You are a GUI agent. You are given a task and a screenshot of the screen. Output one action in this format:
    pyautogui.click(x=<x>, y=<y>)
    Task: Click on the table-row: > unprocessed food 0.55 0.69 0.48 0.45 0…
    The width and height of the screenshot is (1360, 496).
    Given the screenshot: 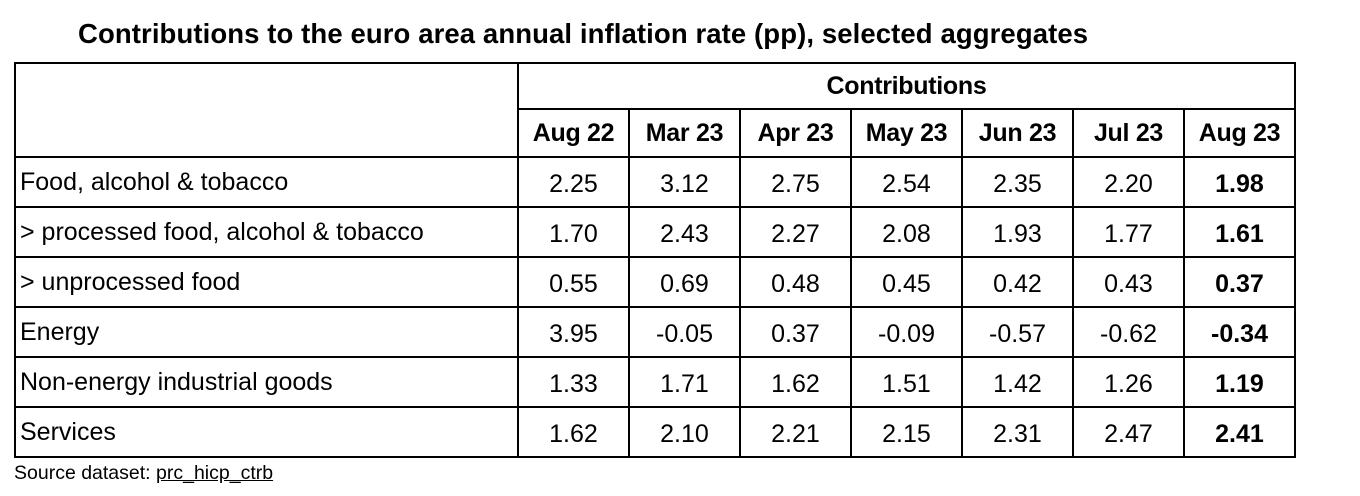 What is the action you would take?
    pyautogui.click(x=655, y=282)
    